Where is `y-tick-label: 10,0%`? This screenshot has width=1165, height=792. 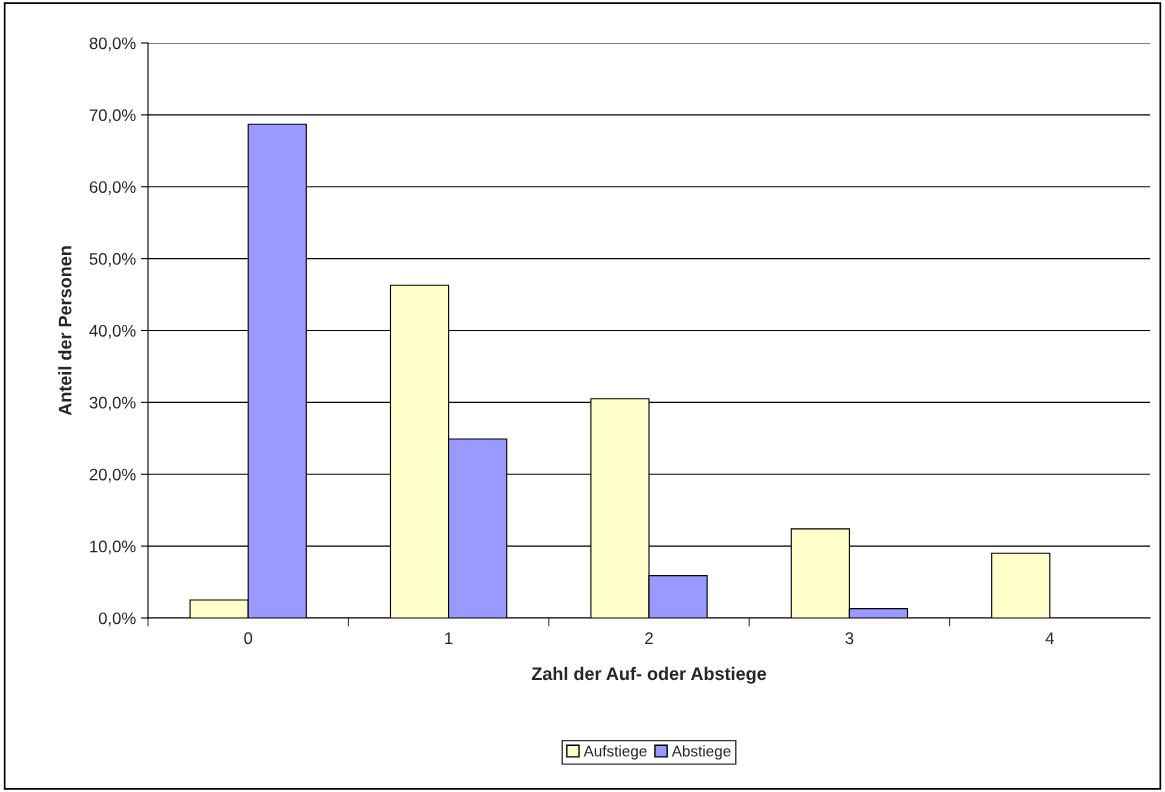
y-tick-label: 10,0% is located at coordinates (113, 547).